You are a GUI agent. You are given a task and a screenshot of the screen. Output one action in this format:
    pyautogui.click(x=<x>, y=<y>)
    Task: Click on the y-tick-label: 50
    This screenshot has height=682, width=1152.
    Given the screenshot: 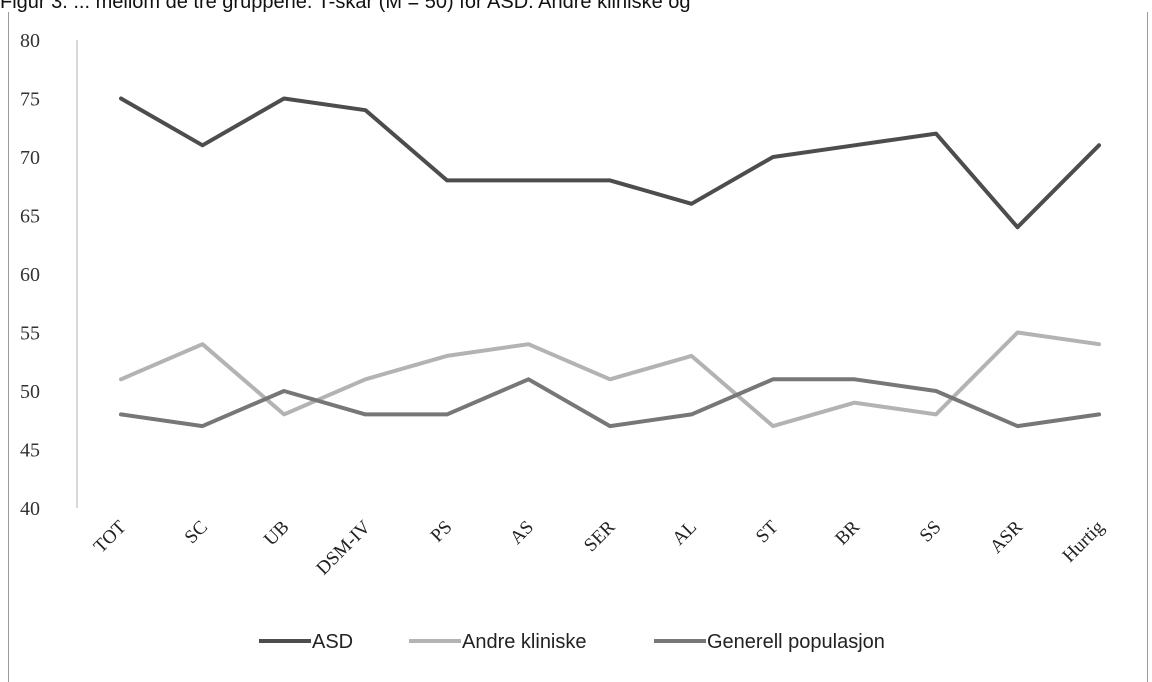 What is the action you would take?
    pyautogui.click(x=30, y=392)
    